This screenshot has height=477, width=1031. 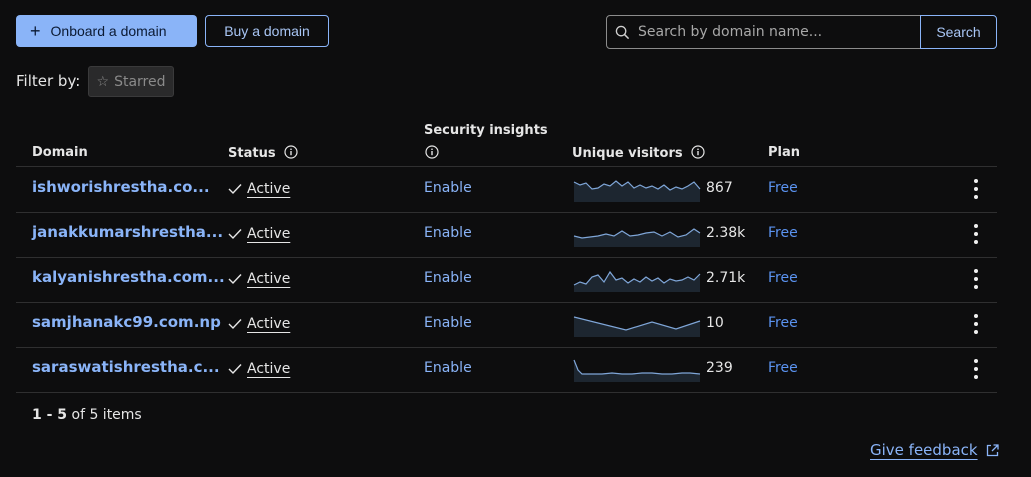 What do you see at coordinates (506, 166) in the screenshot?
I see `table-header-divider` at bounding box center [506, 166].